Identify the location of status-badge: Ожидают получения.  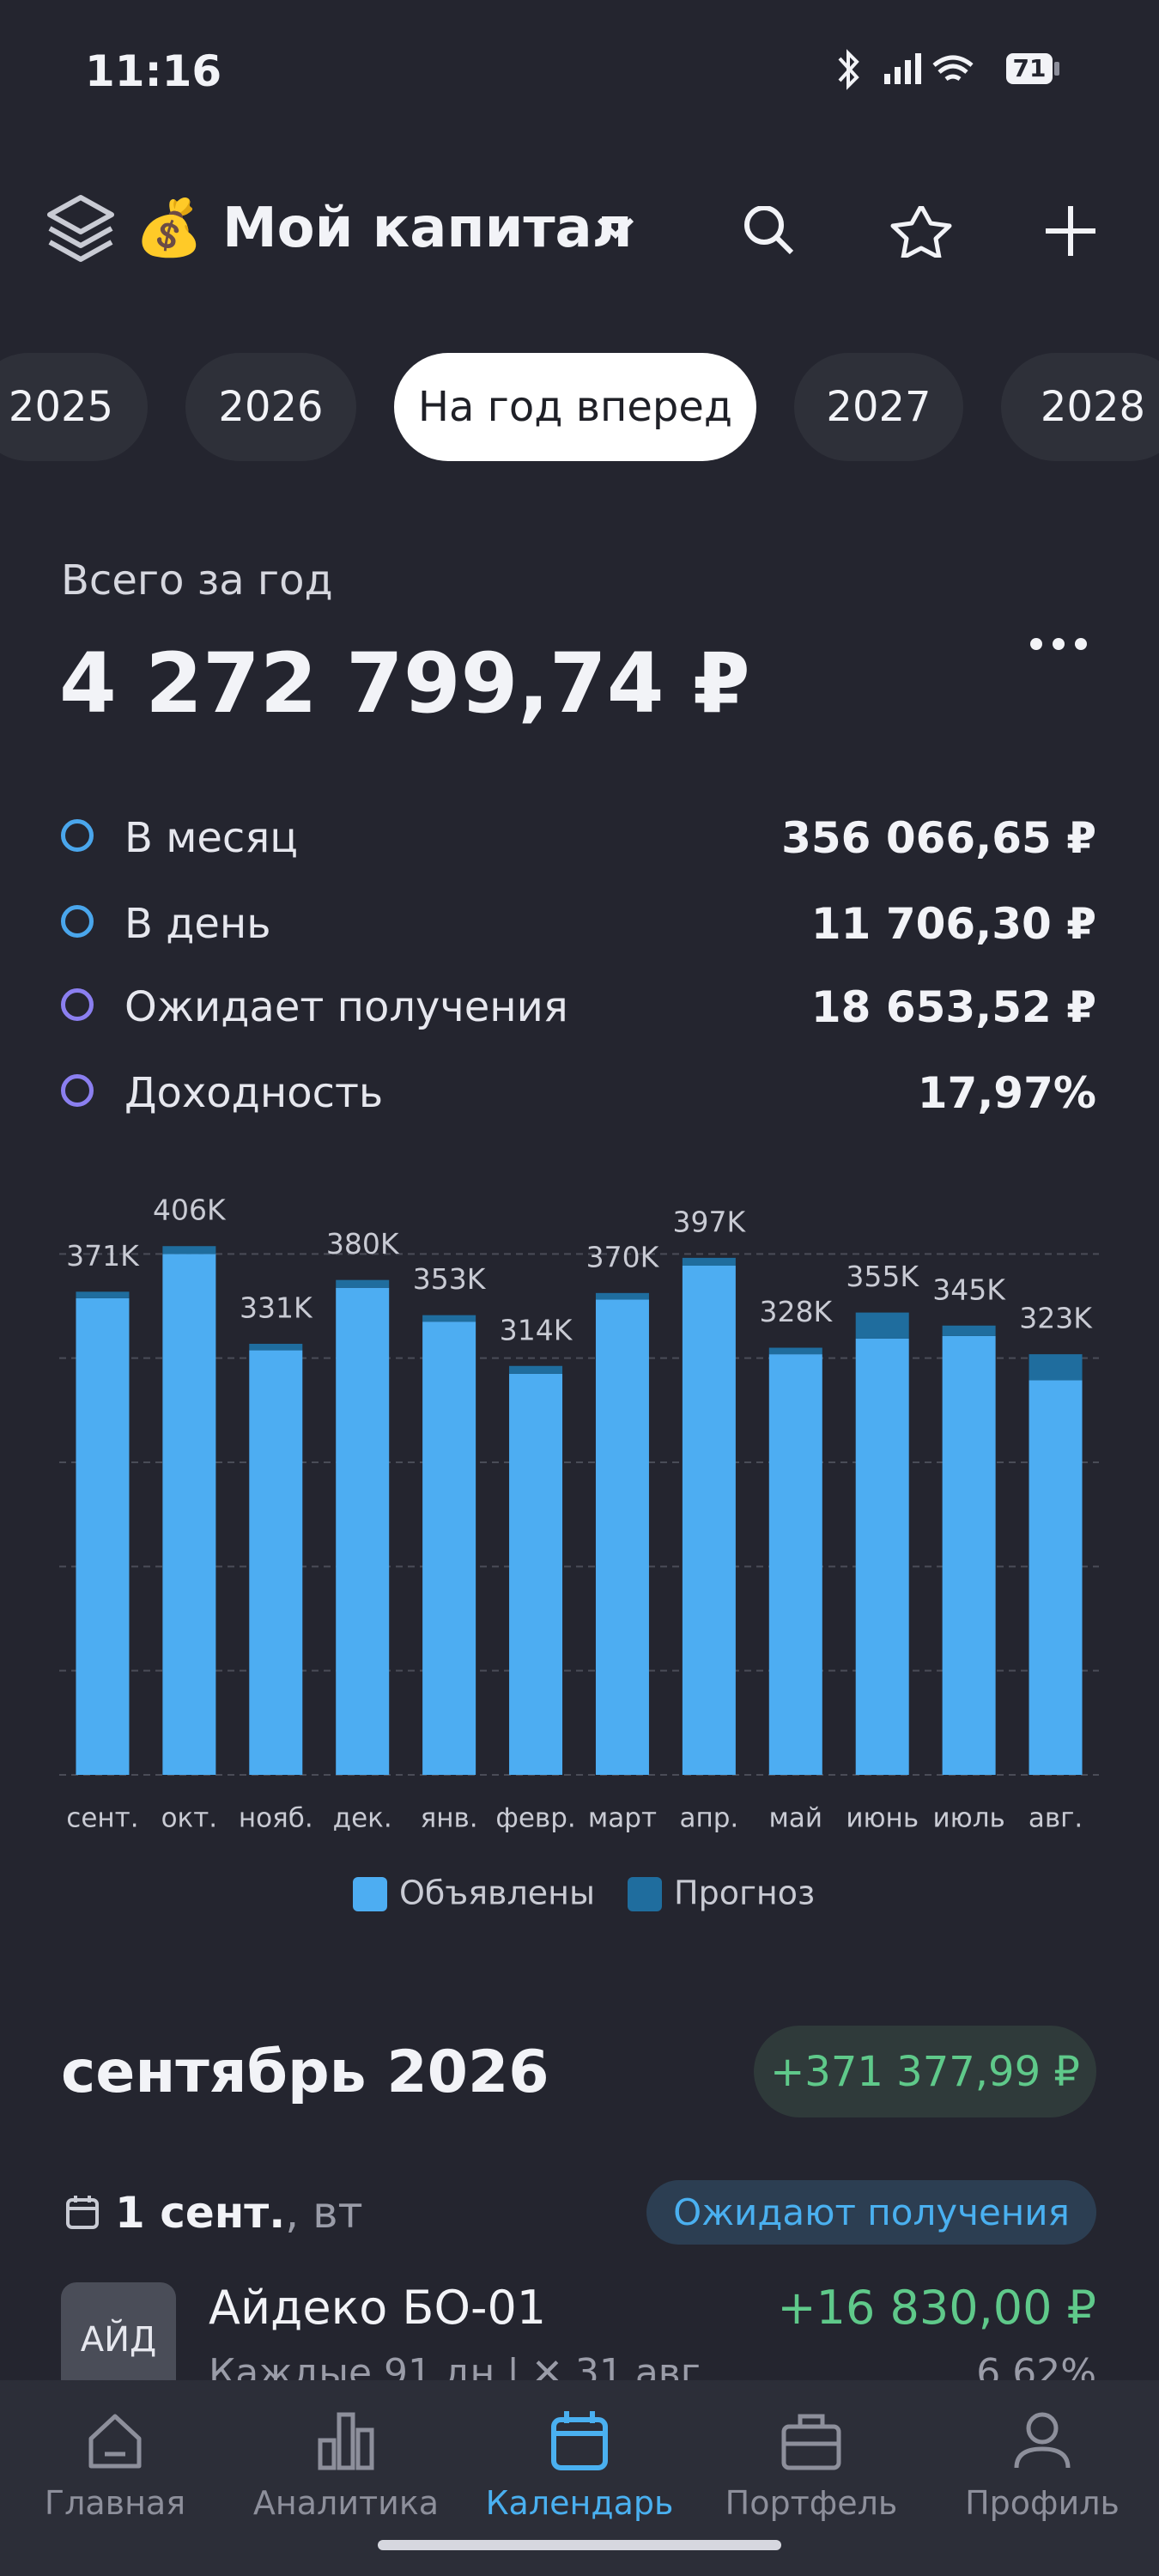
(871, 2212).